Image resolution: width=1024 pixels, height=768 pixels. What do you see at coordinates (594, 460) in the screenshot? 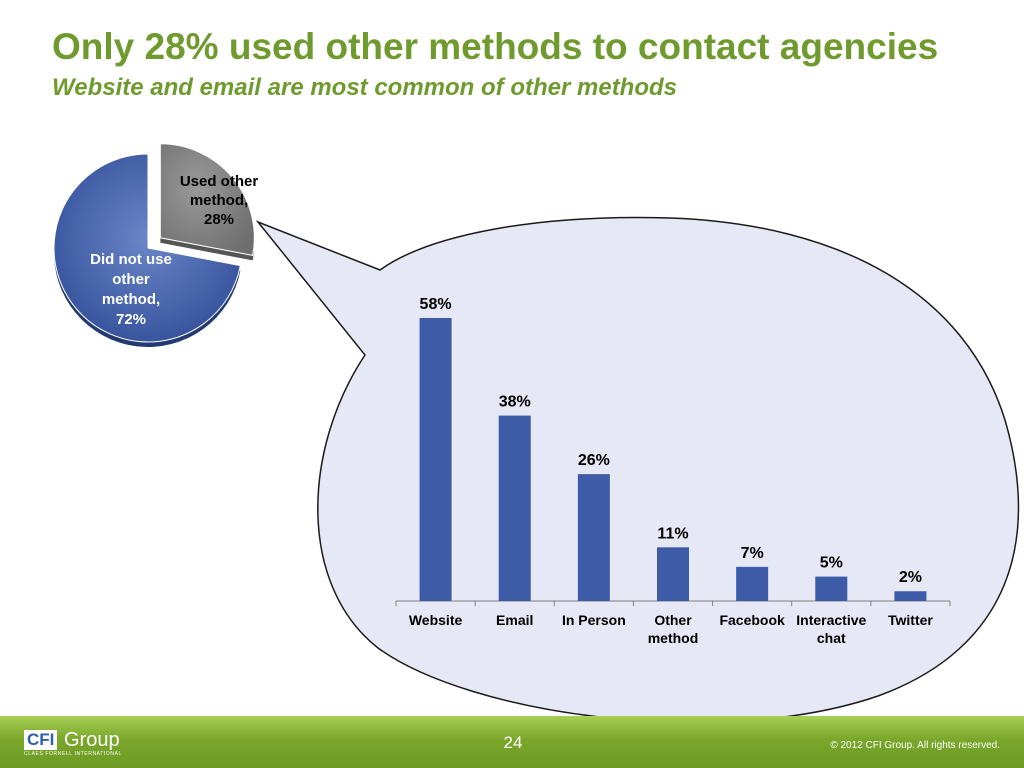
I see `bar-data-label: 26%` at bounding box center [594, 460].